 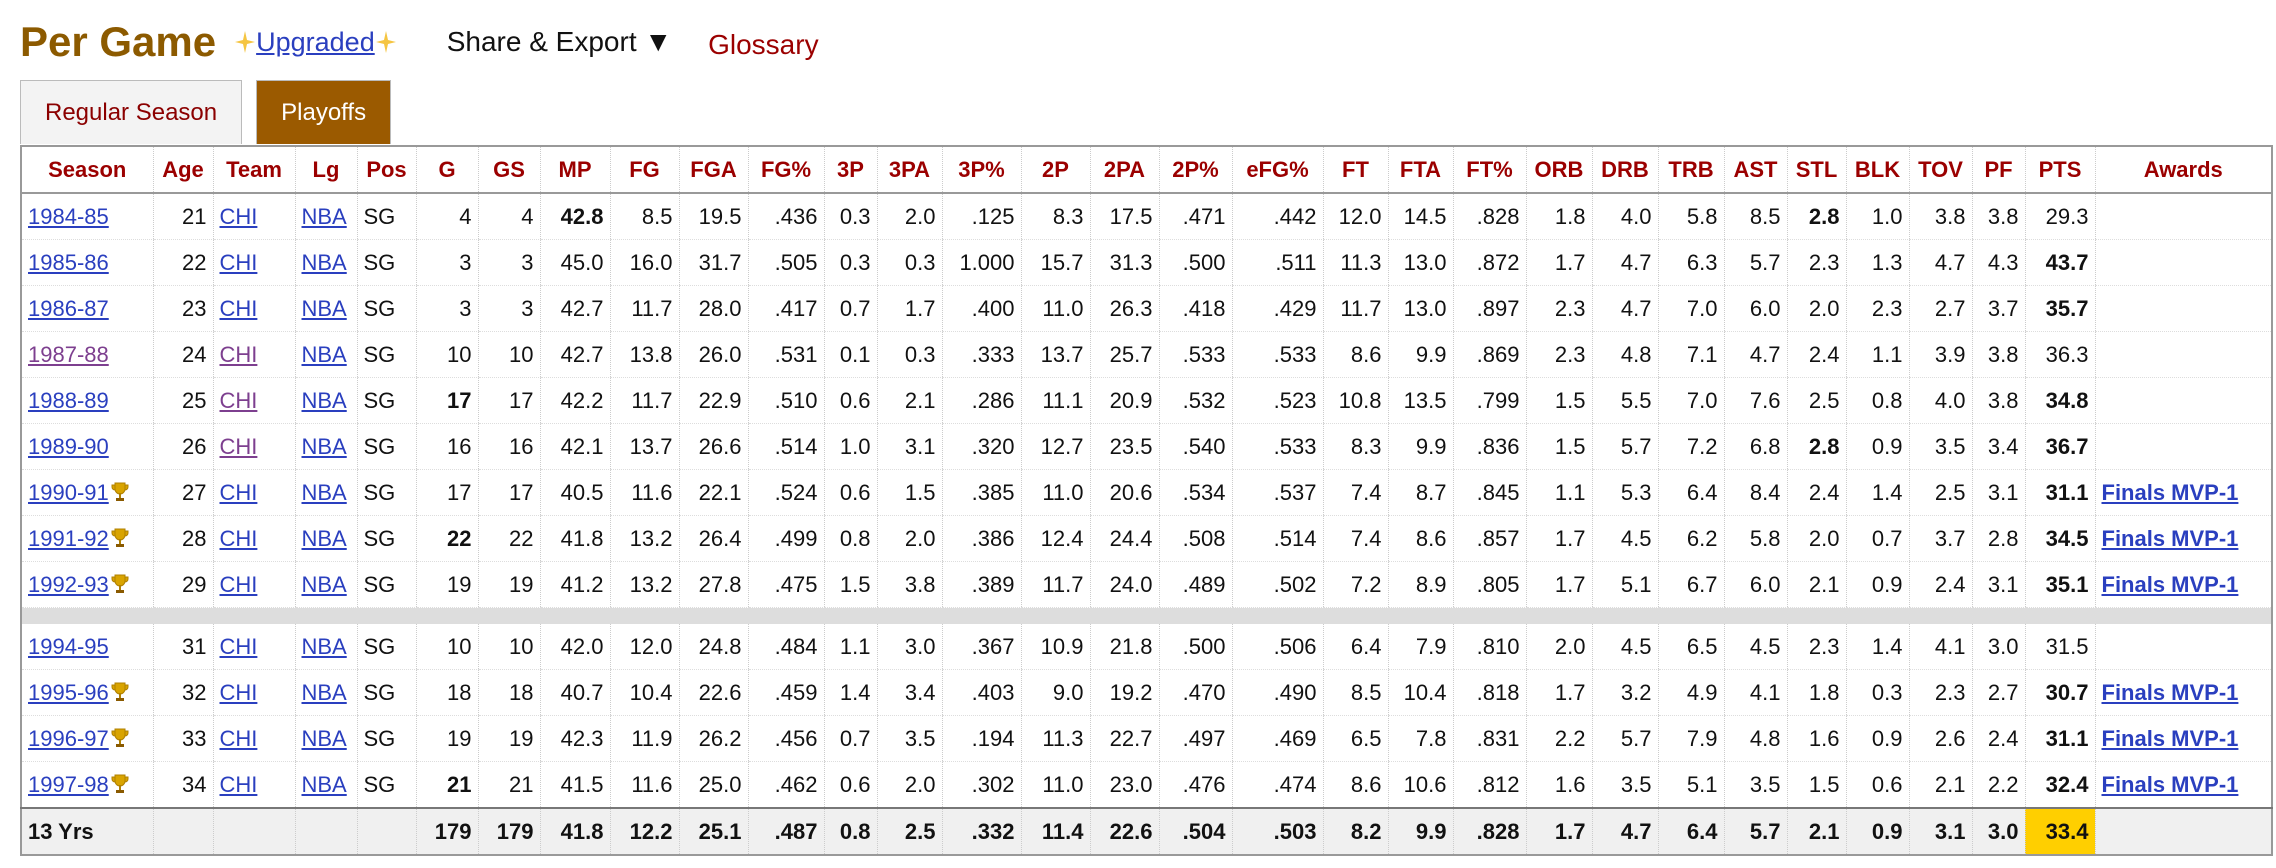 I want to click on column-header: Lg, so click(x=325, y=170).